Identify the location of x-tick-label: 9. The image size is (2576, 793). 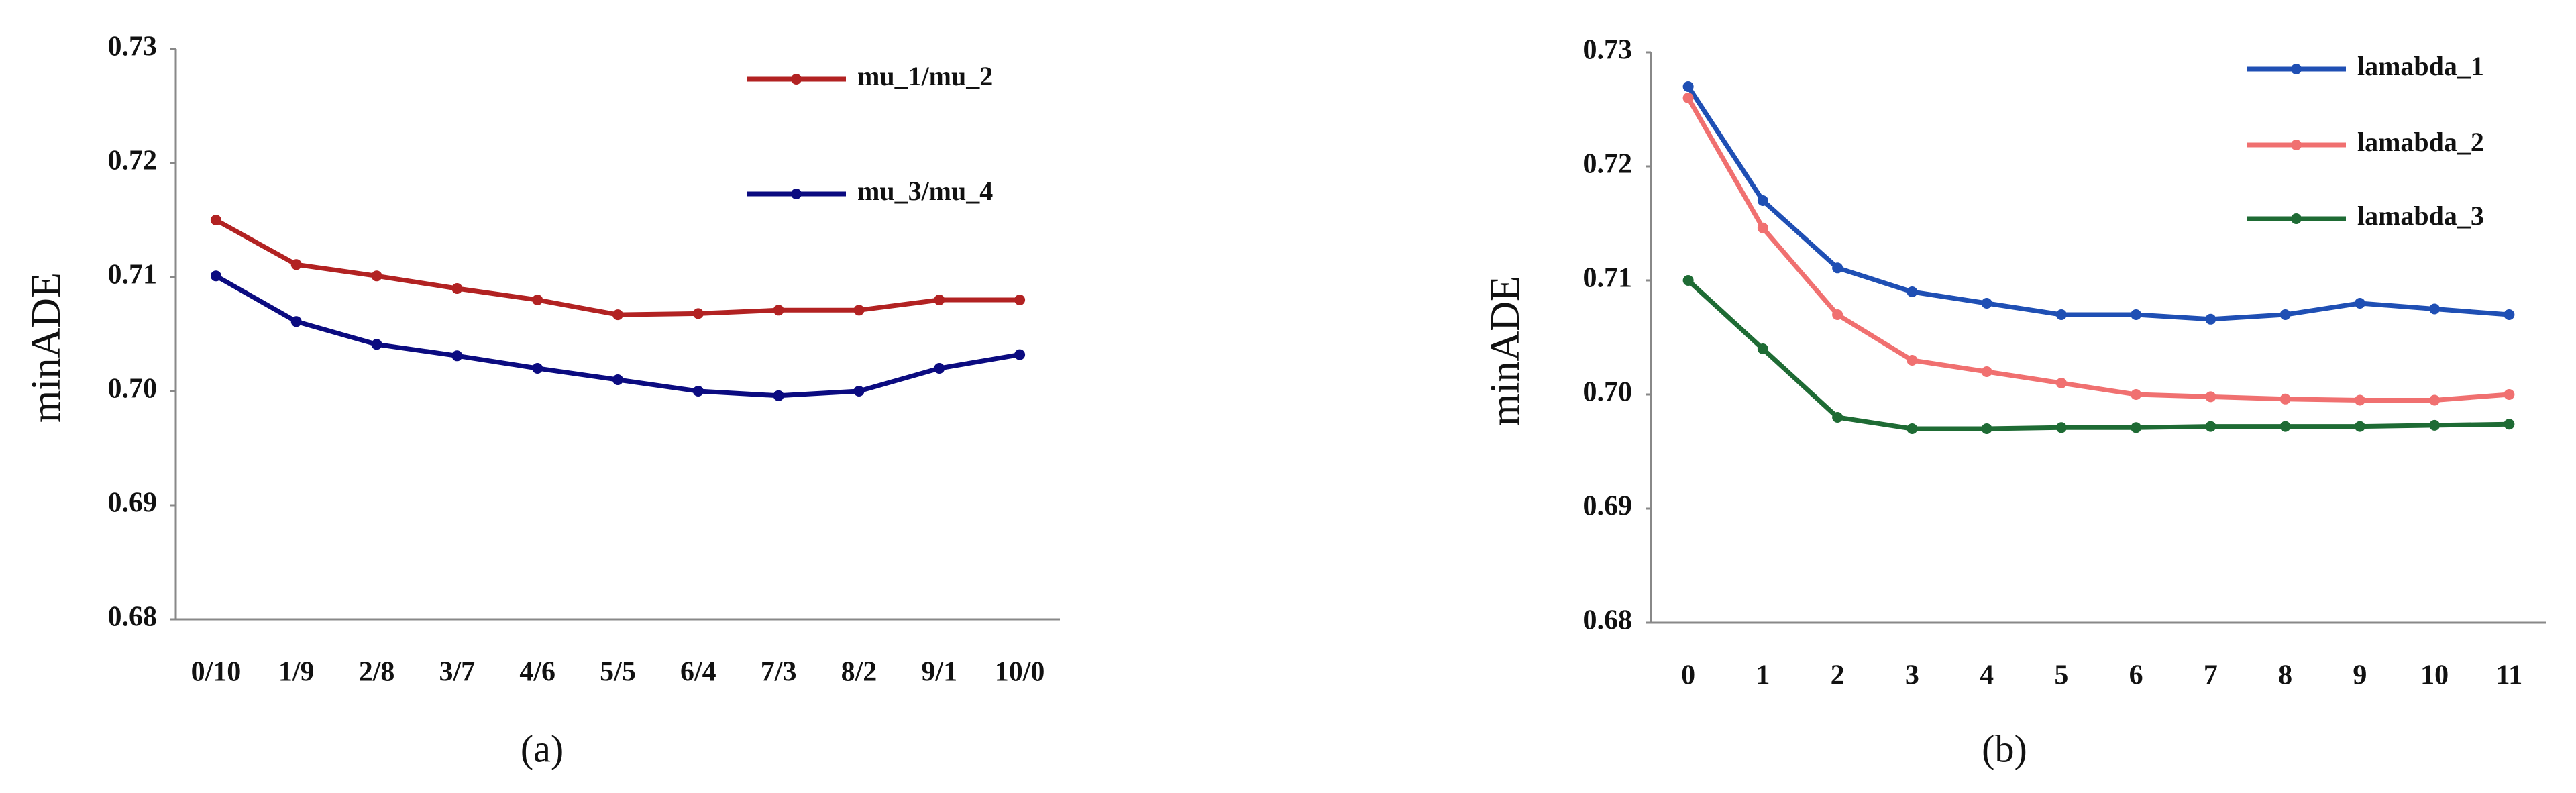
(2360, 675).